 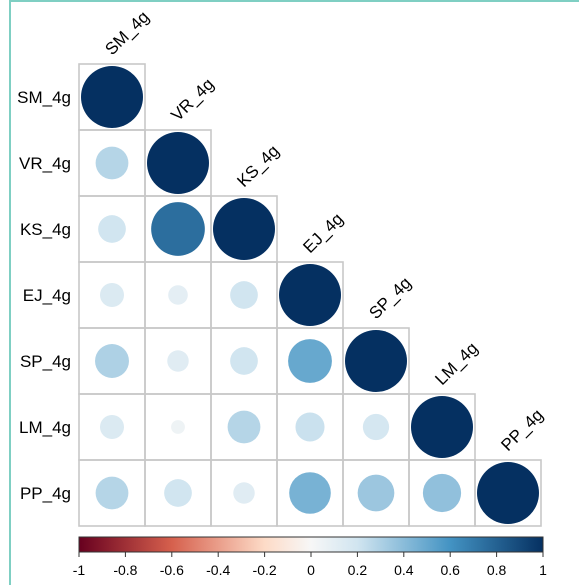 I want to click on corr-circle-EJ_4g-KS_4g, so click(x=244, y=295).